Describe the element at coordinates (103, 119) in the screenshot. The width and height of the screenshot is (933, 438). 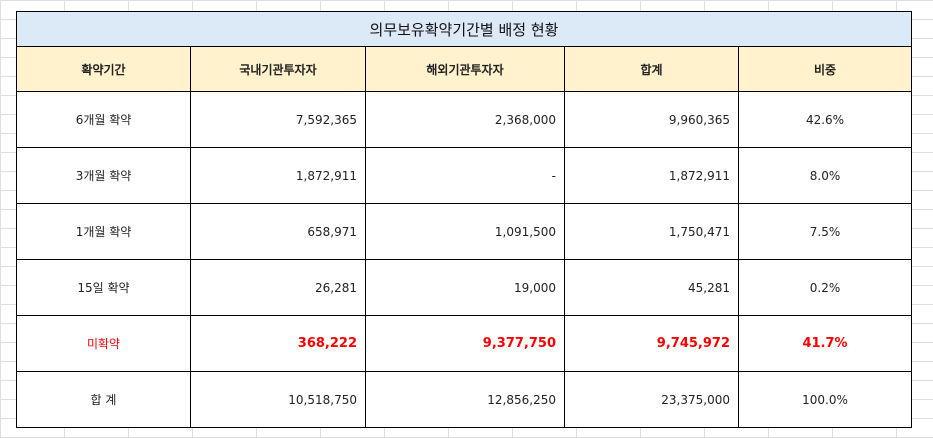
I see `period-cell: 6개월 확약` at that location.